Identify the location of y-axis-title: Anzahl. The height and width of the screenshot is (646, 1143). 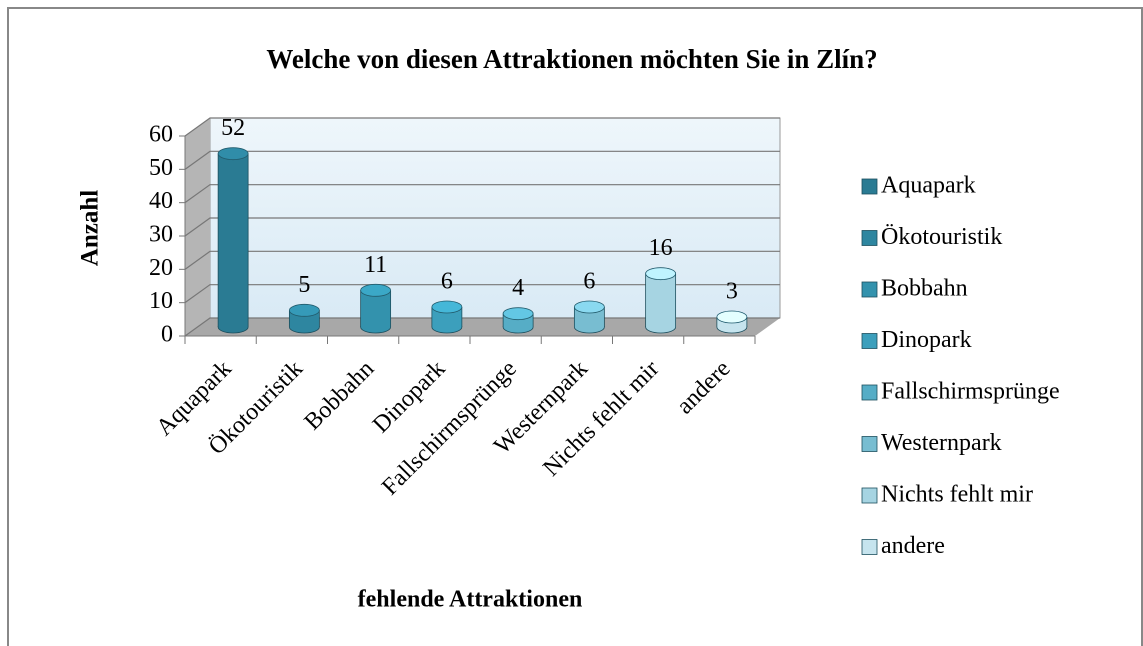
(90, 228).